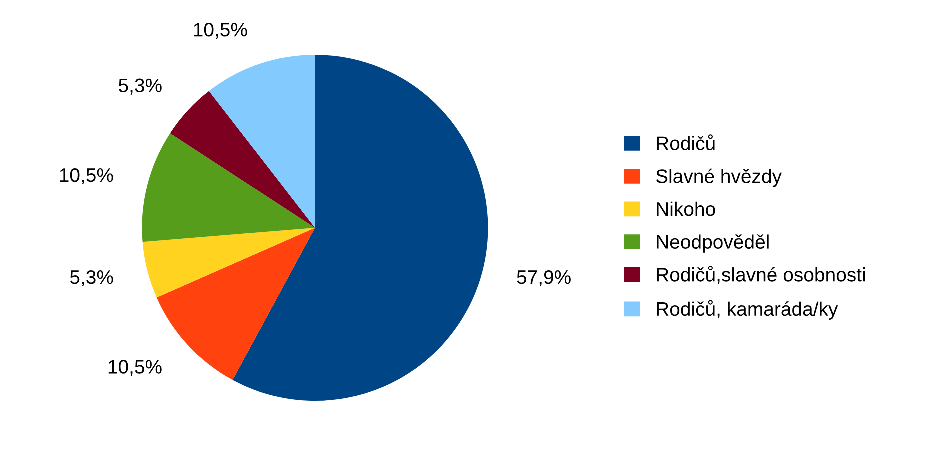 This screenshot has height=456, width=941. What do you see at coordinates (747, 310) in the screenshot?
I see `legend-label: Rodičů, kamaráda/ky` at bounding box center [747, 310].